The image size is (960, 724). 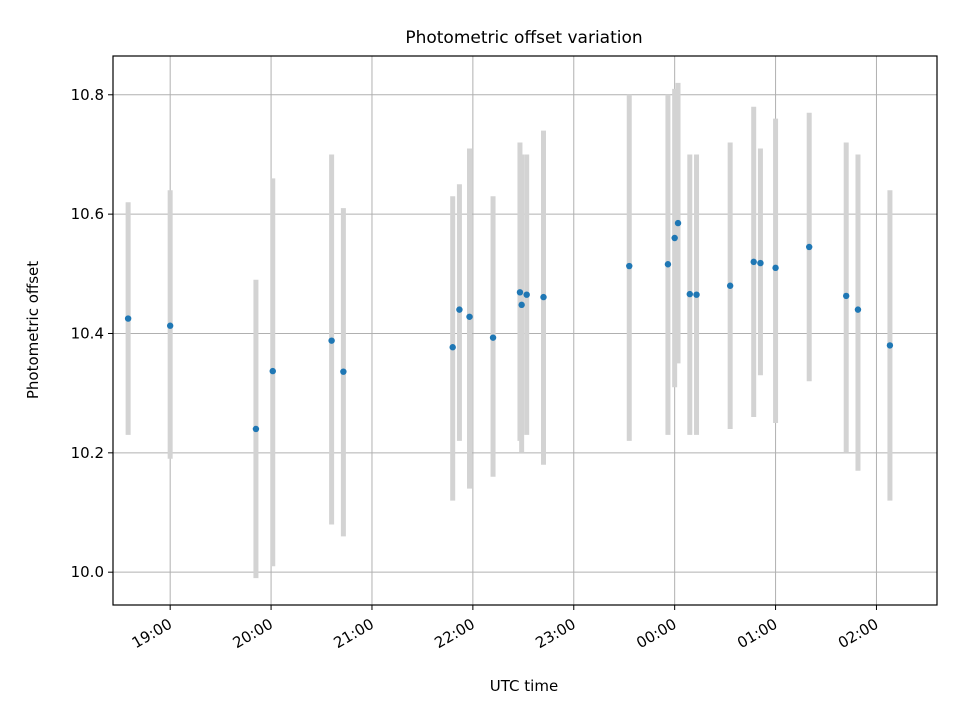 I want to click on y-tick-label: 10.6, so click(x=87, y=214).